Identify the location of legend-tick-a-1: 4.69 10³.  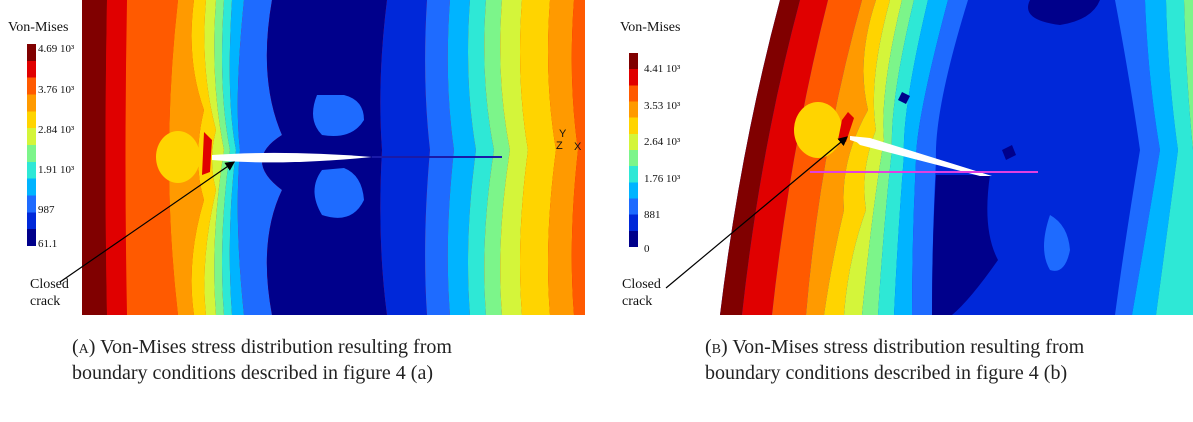
(56, 49).